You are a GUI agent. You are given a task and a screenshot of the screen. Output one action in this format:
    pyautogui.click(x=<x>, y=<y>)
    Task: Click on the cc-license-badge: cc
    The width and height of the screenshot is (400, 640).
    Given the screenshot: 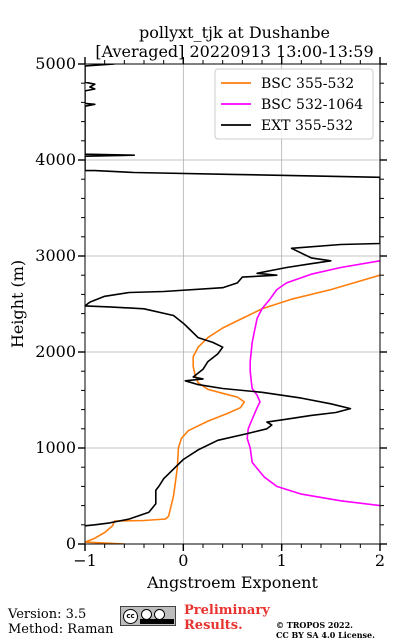 What is the action you would take?
    pyautogui.click(x=148, y=616)
    